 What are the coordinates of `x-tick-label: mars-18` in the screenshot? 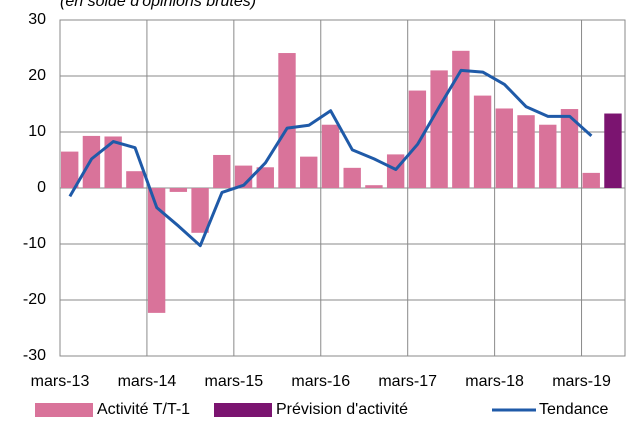 It's located at (494, 381).